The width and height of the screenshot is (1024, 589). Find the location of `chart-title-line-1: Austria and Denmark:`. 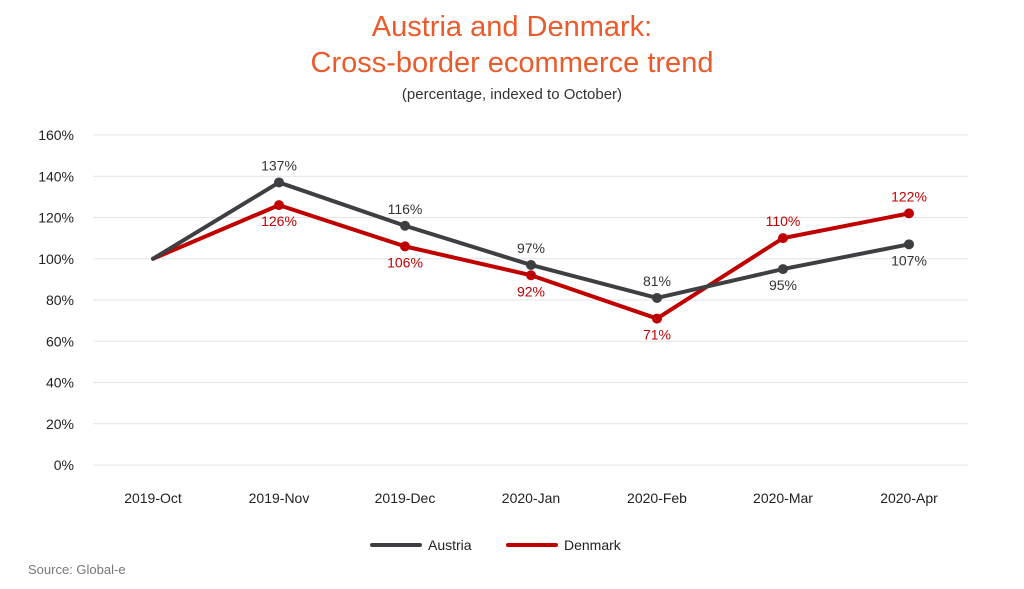

chart-title-line-1: Austria and Denmark: is located at coordinates (512, 27).